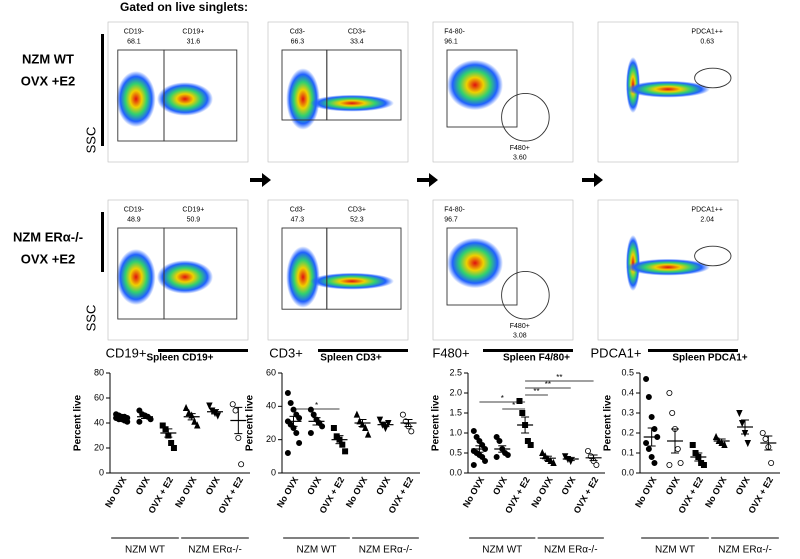  I want to click on gate-value: 2.04, so click(707, 219).